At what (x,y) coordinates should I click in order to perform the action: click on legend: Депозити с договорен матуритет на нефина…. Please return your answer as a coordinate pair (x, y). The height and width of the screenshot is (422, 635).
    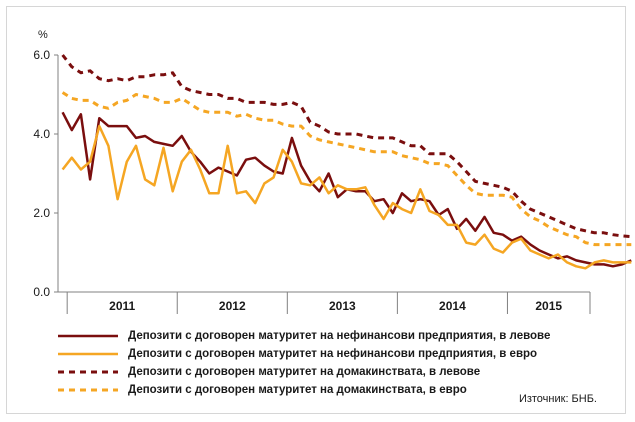
    Looking at the image, I should click on (318, 363).